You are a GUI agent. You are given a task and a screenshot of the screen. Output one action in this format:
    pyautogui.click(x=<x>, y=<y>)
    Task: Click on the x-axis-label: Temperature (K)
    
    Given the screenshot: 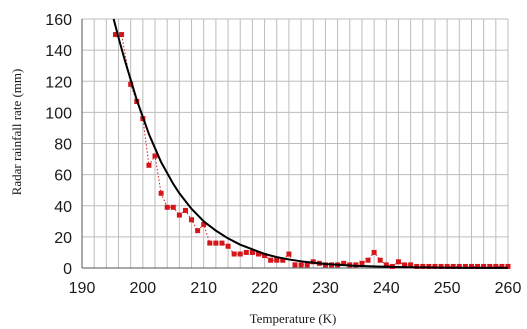 What is the action you would take?
    pyautogui.click(x=293, y=318)
    